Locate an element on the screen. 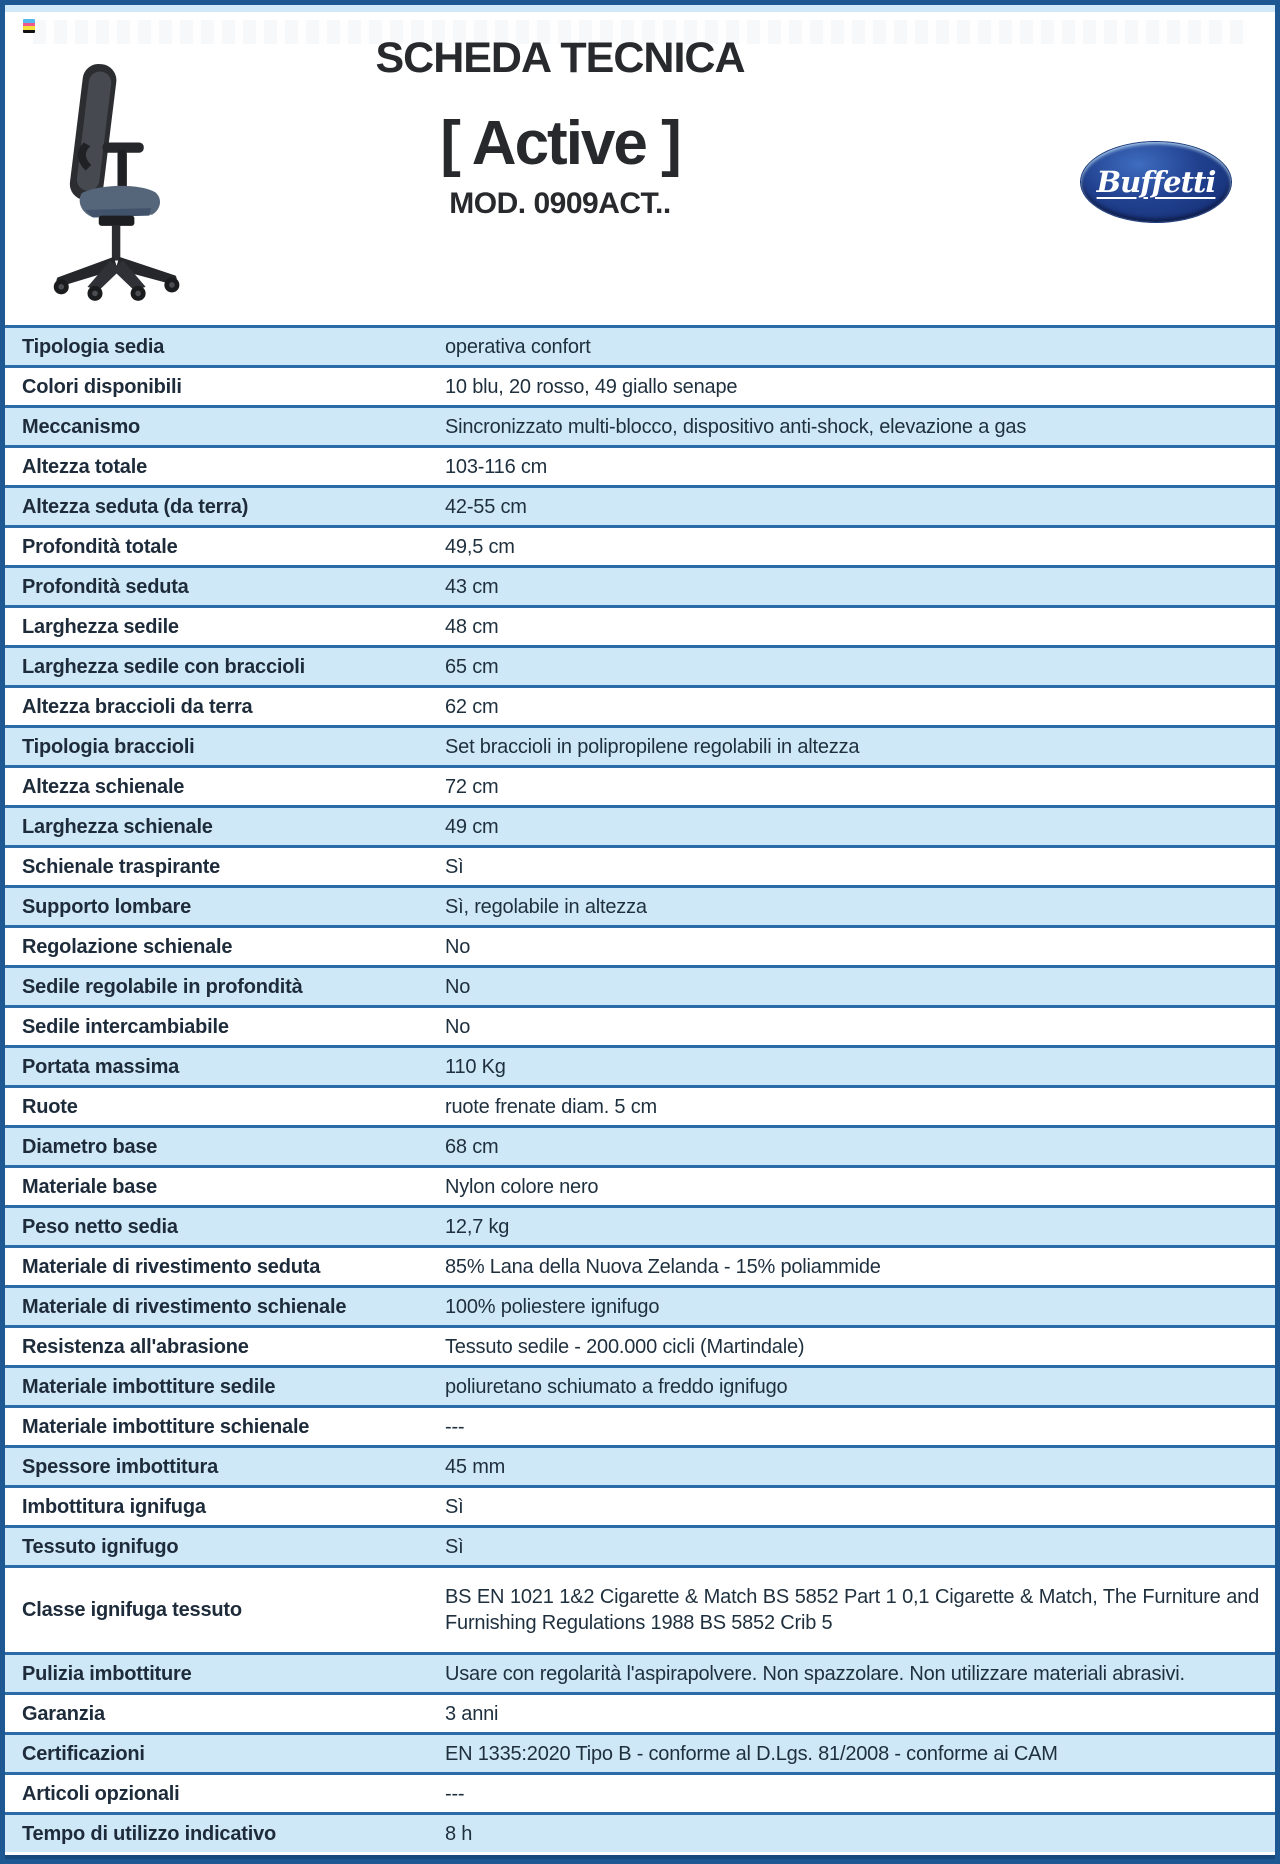  spec-row: Larghezza sedile con braccioli 65 cm is located at coordinates (640, 665).